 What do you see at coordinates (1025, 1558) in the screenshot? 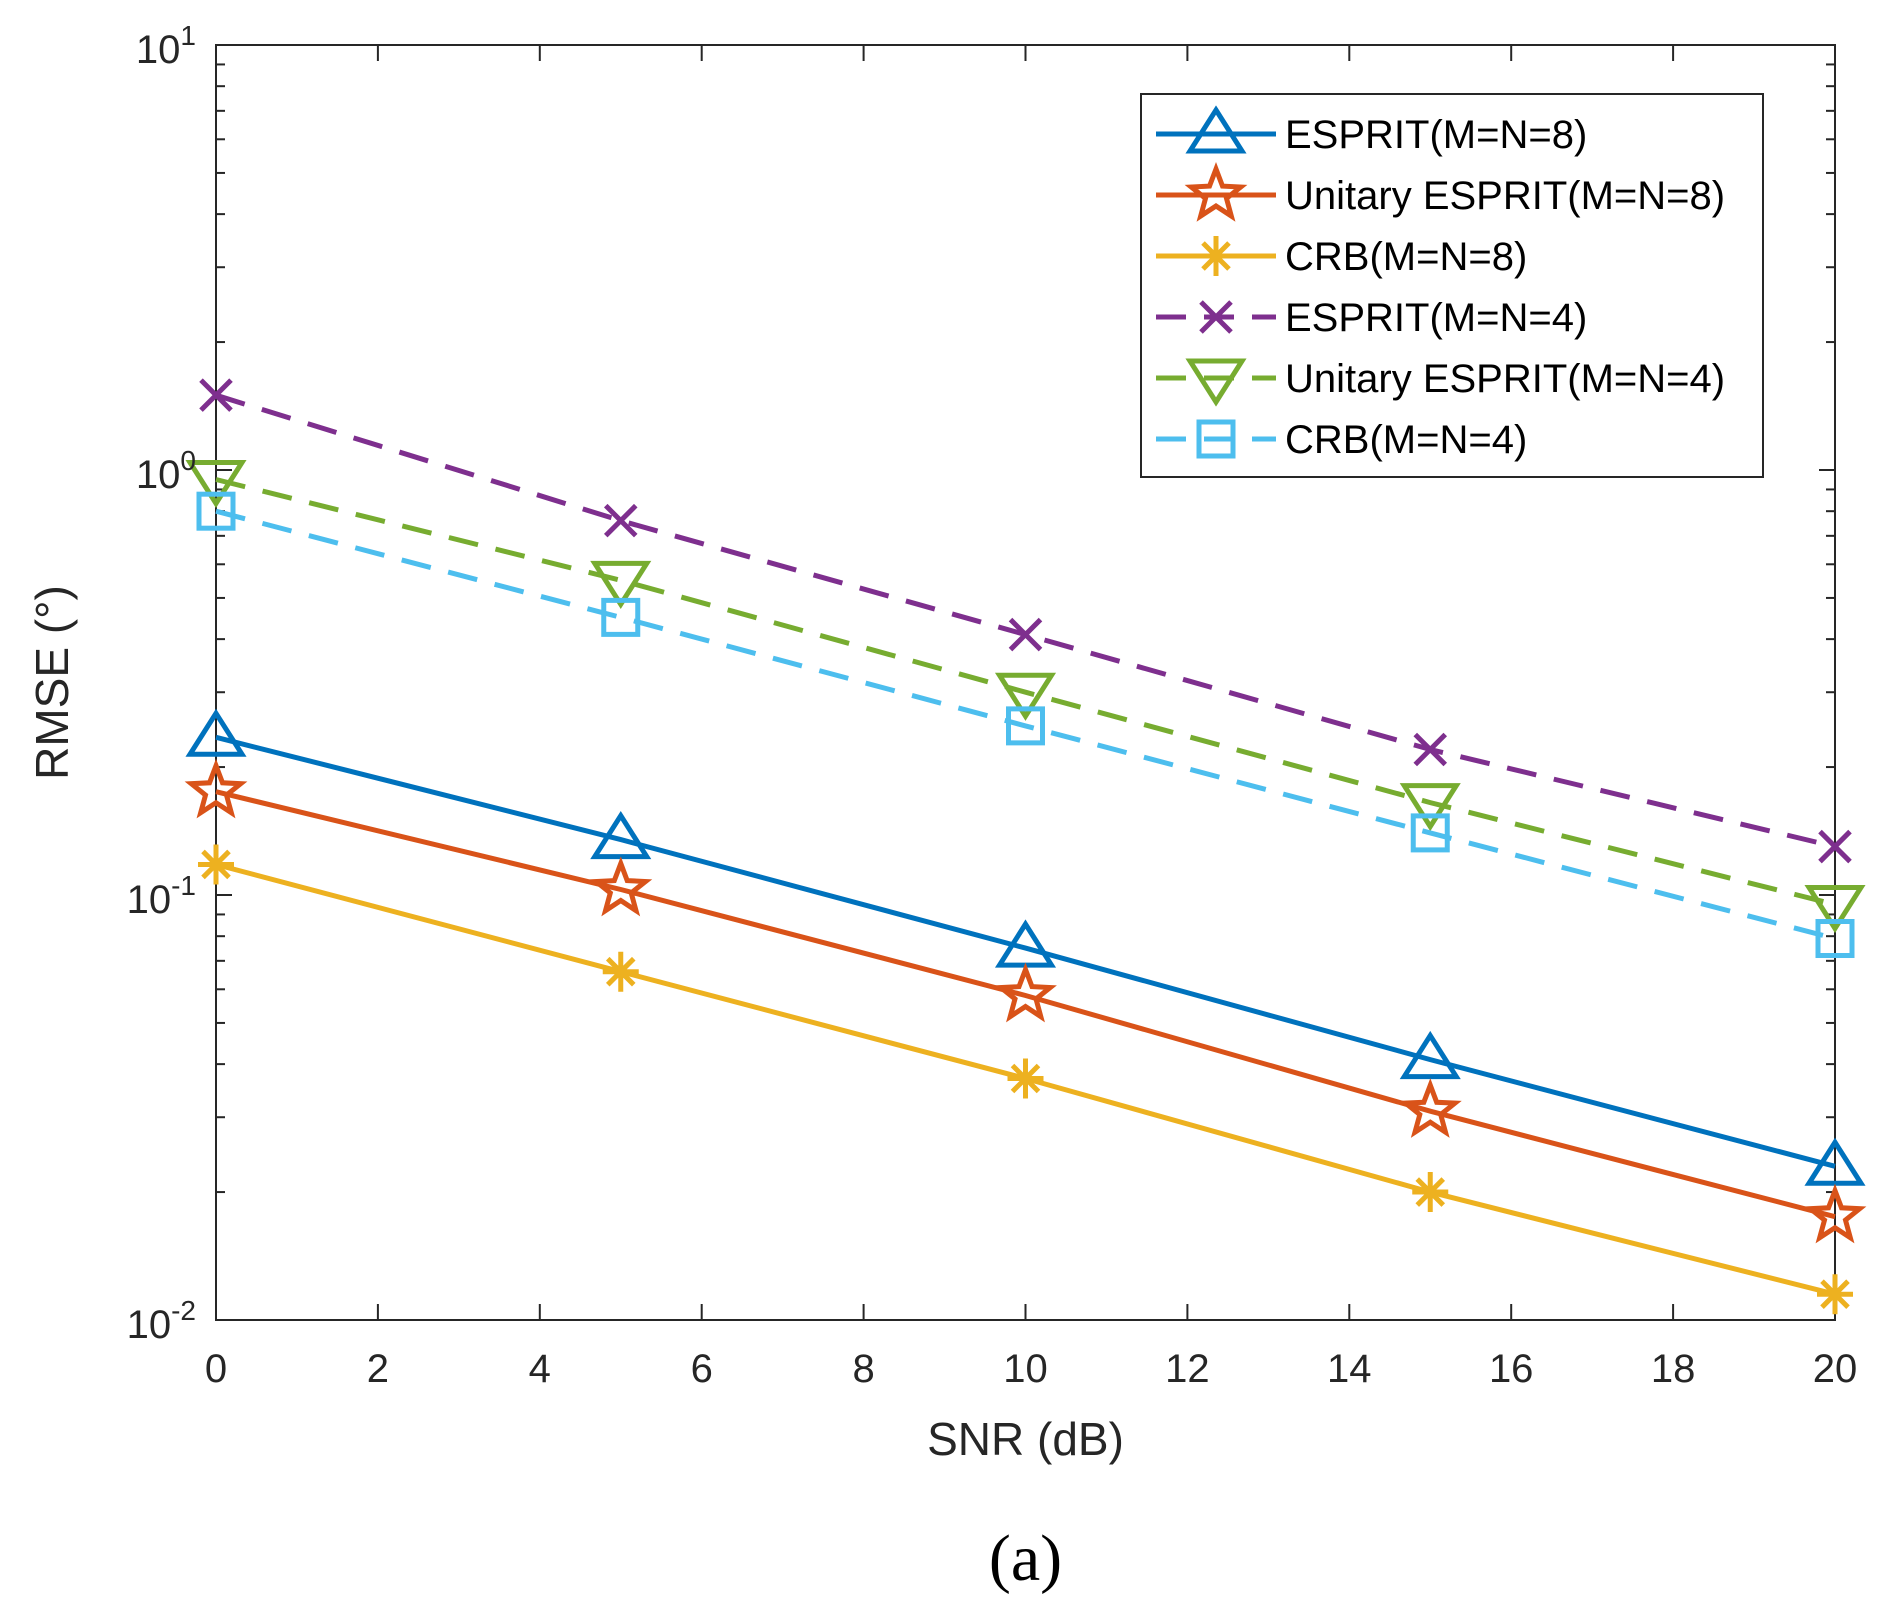
I see `figure-caption: (a)` at bounding box center [1025, 1558].